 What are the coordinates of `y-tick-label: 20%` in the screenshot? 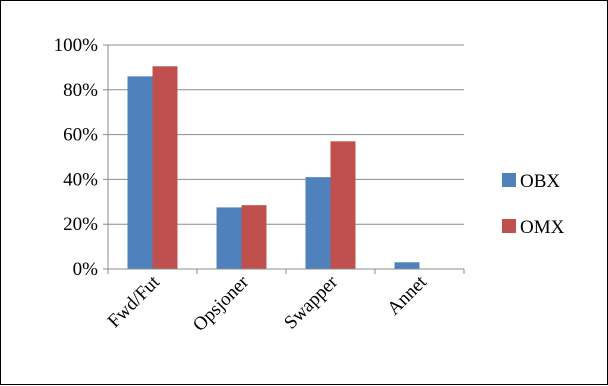 It's located at (80, 224).